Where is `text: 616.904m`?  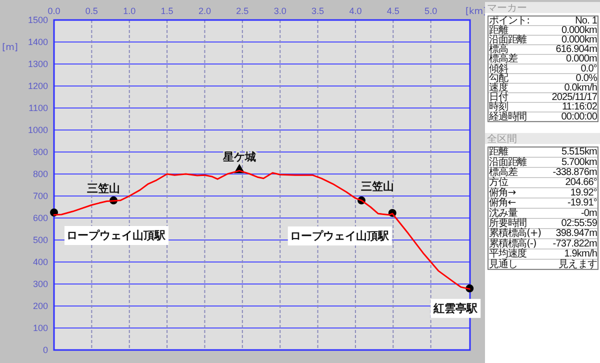 text: 616.904m is located at coordinates (577, 50).